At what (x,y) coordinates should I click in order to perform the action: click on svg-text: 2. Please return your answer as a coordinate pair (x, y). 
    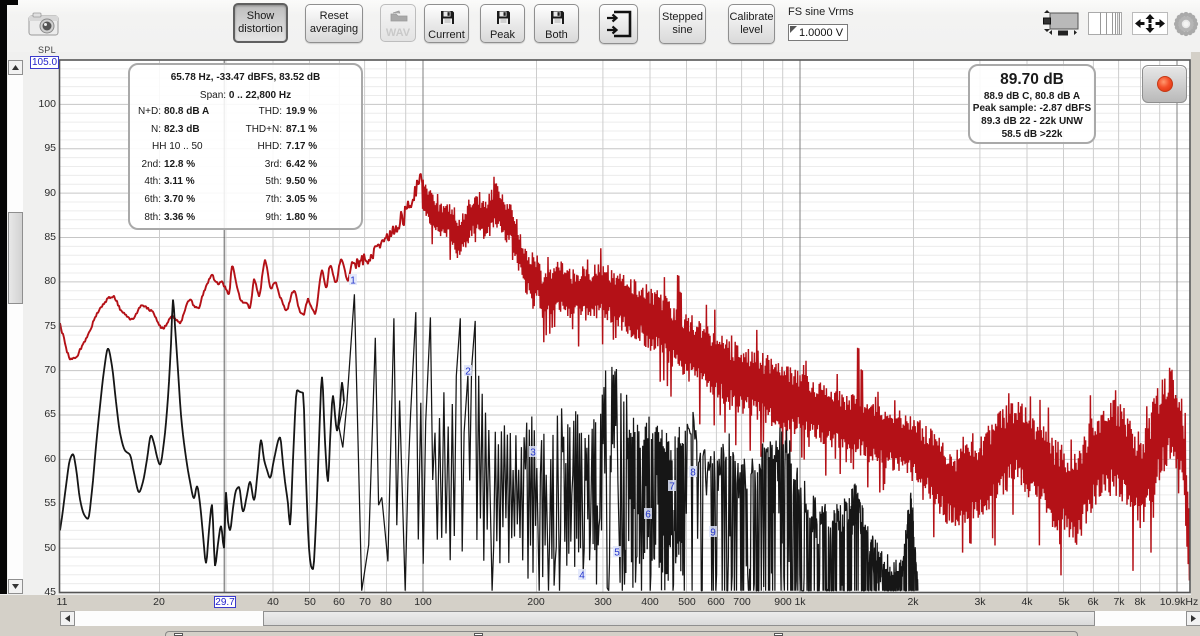
    Looking at the image, I should click on (468, 372).